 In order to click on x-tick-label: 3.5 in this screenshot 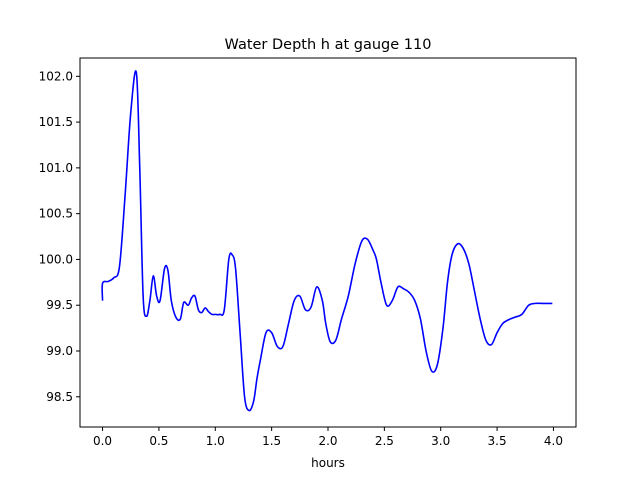, I will do `click(497, 441)`.